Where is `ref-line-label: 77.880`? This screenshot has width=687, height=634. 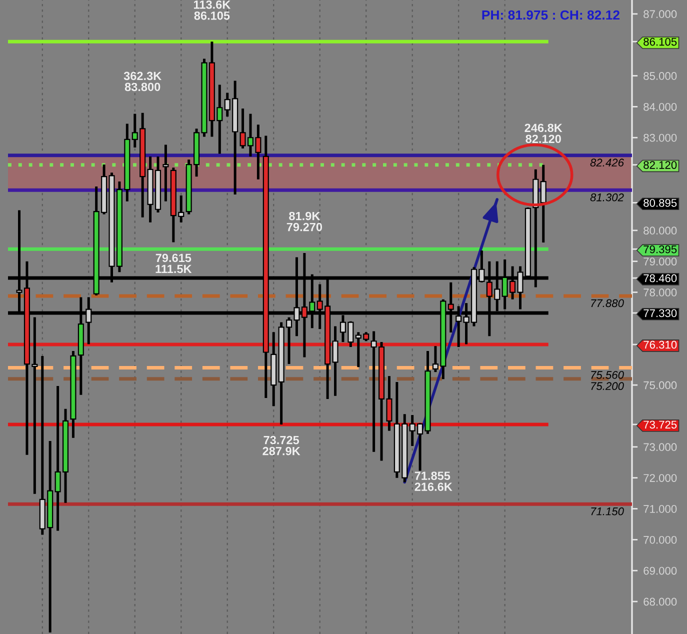
ref-line-label: 77.880 is located at coordinates (607, 303).